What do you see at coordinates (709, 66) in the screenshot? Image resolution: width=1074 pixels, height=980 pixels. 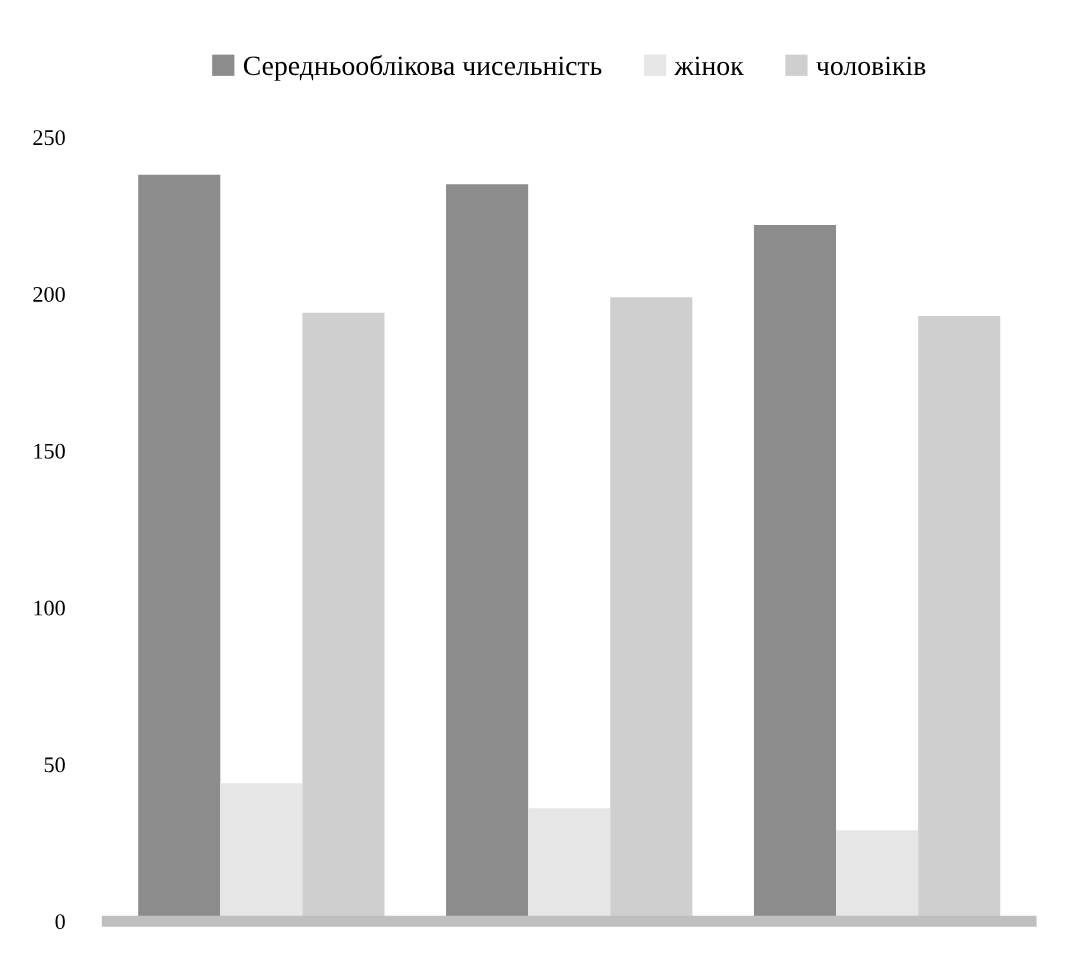 I see `legend-label: жінок` at bounding box center [709, 66].